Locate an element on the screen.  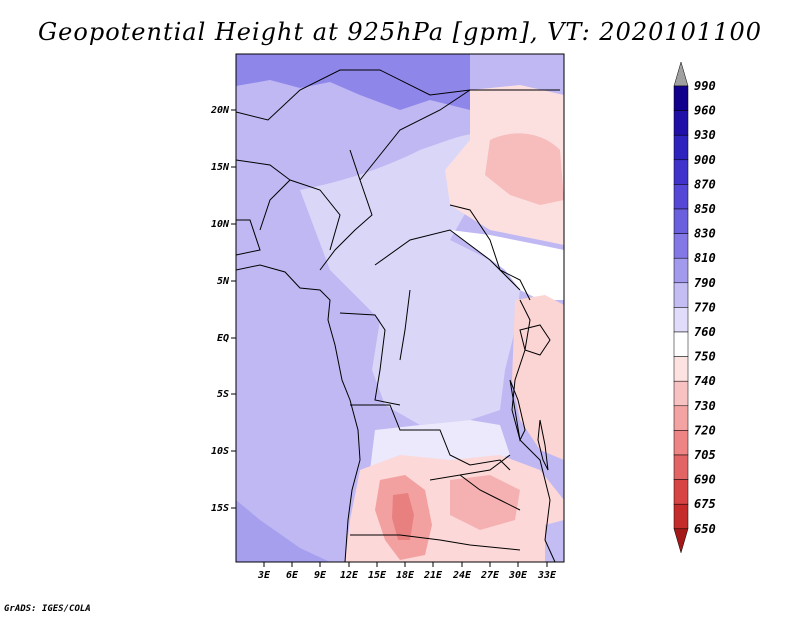
colorbar-label: 650 is located at coordinates (705, 529).